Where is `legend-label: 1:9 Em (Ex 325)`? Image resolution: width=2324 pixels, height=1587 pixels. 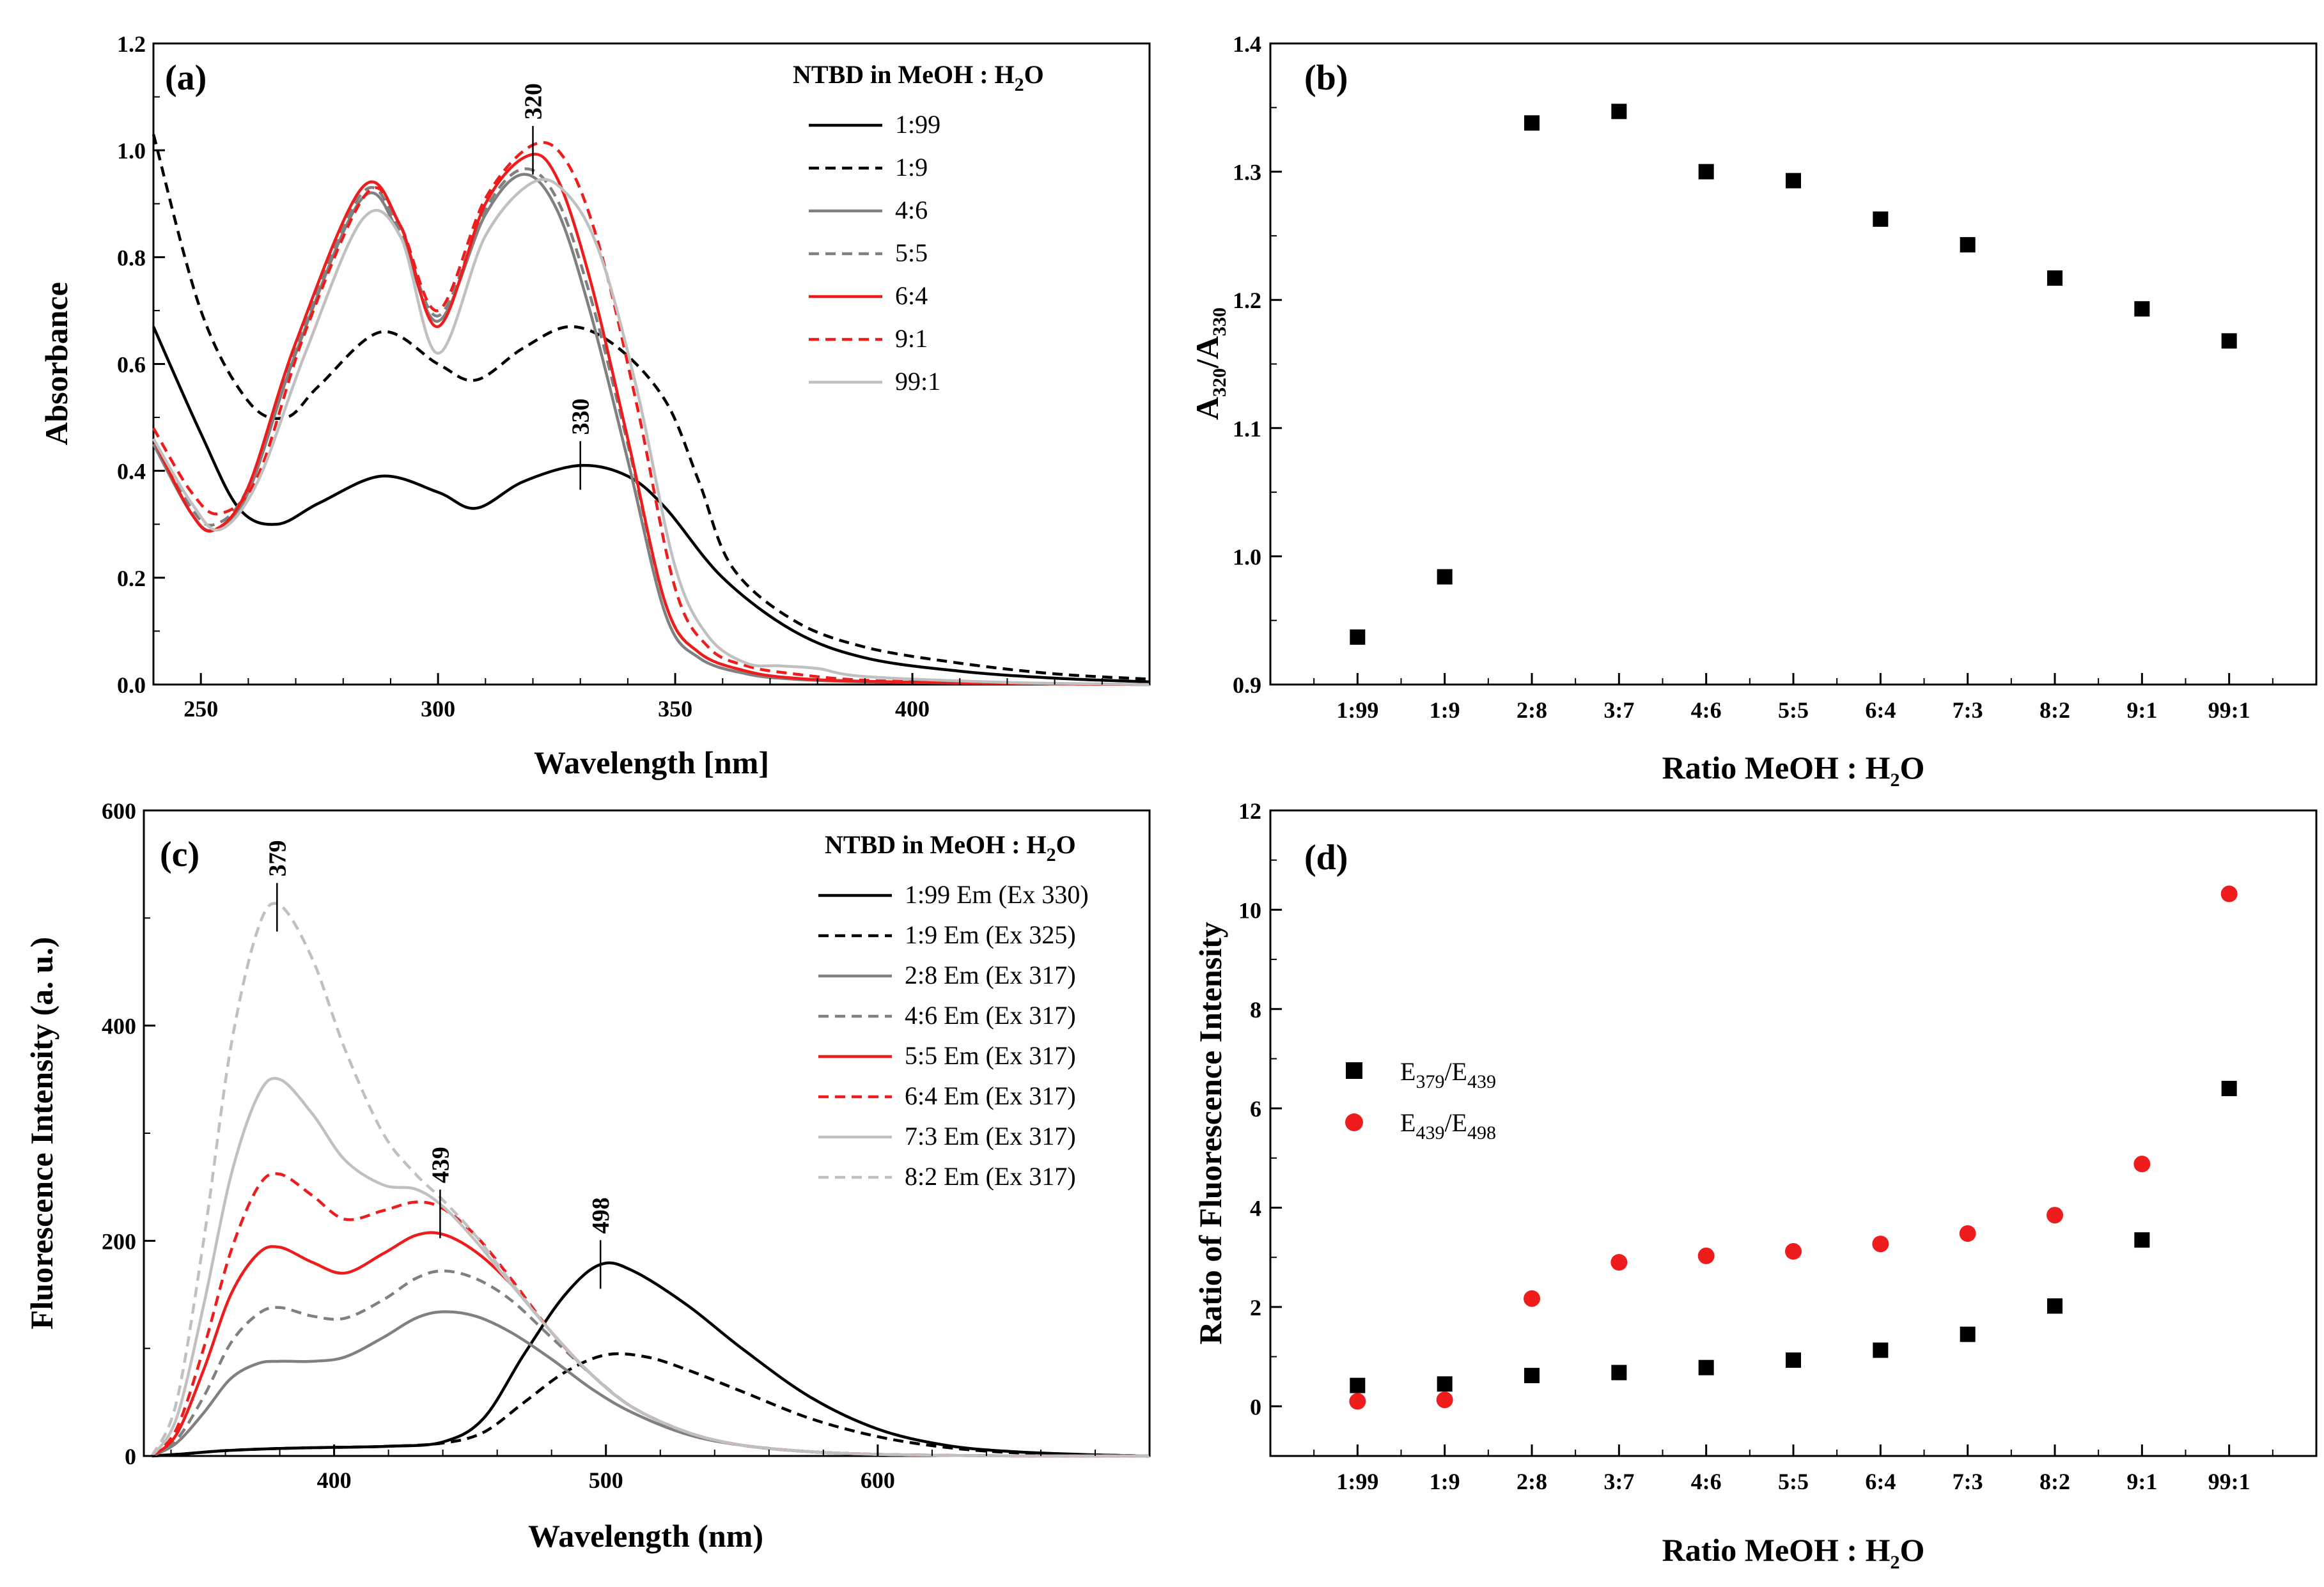
legend-label: 1:9 Em (Ex 325) is located at coordinates (990, 935).